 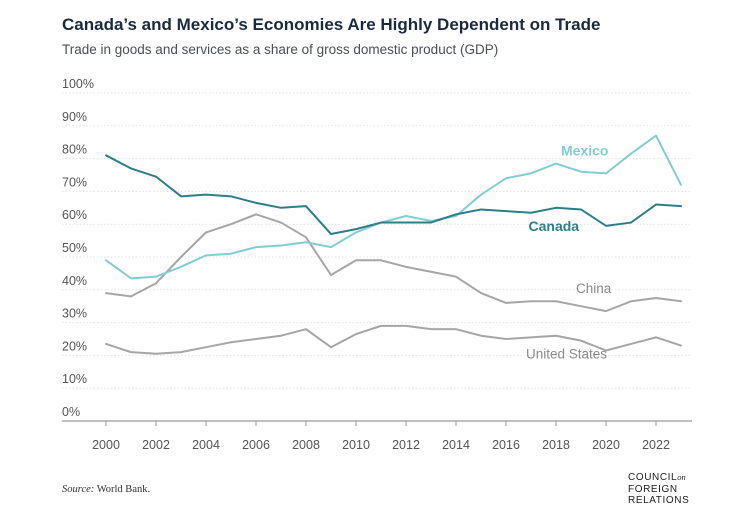 I want to click on cfr-logo: COUNCILon FOREIGN RELATIONS, so click(x=658, y=489).